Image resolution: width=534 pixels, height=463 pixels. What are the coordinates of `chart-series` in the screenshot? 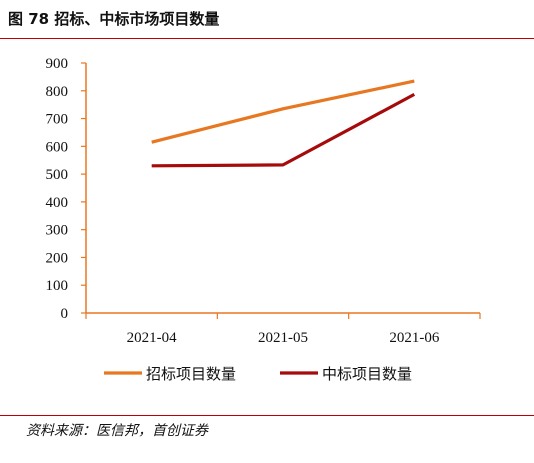 It's located at (283, 123).